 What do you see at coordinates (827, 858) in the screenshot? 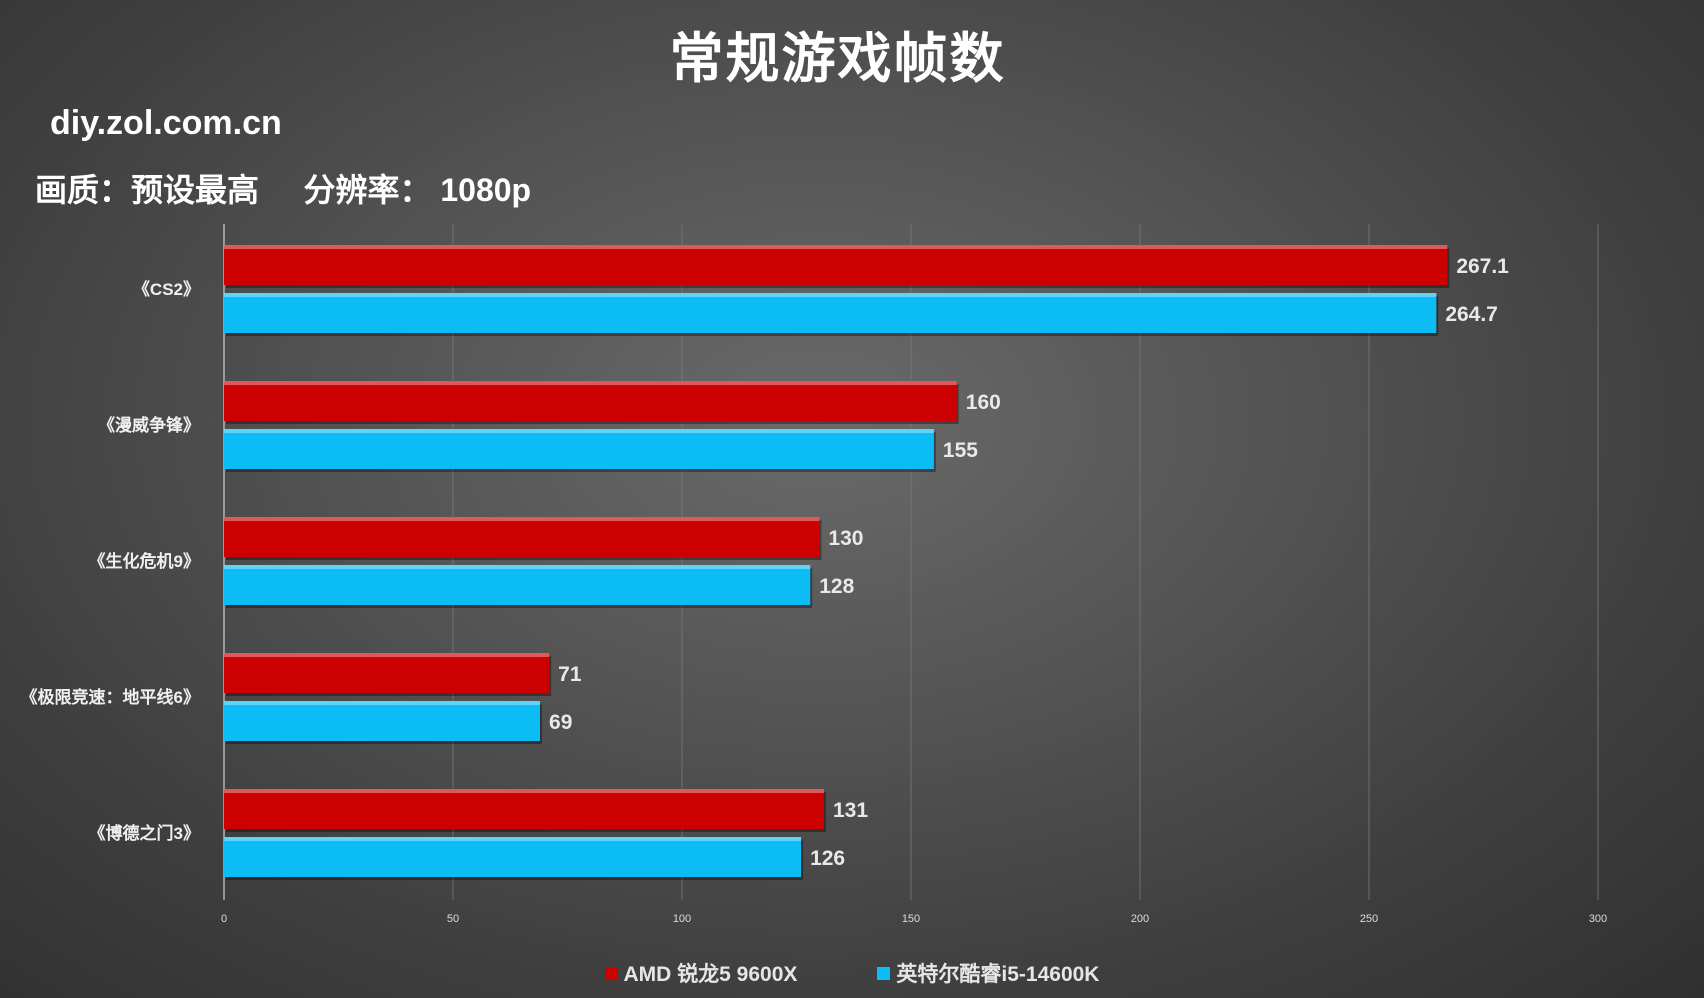
I see `bar-value-label: 126` at bounding box center [827, 858].